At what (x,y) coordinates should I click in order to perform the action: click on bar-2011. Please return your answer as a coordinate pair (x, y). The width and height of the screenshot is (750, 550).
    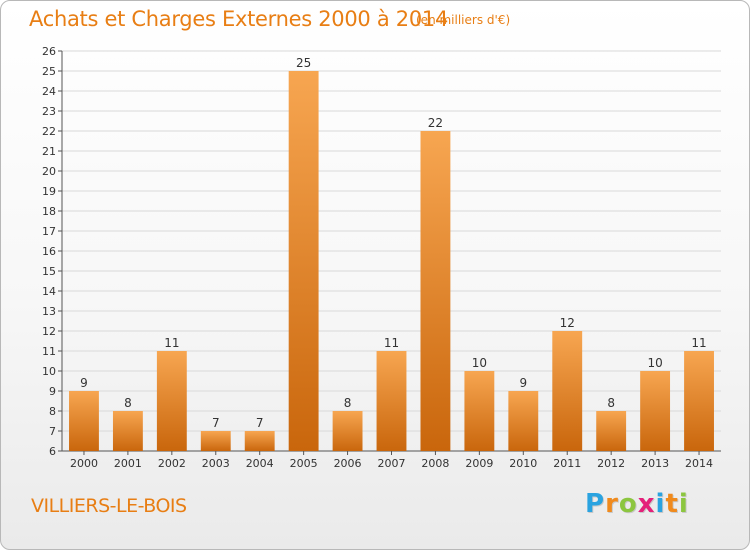
    Looking at the image, I should click on (567, 391).